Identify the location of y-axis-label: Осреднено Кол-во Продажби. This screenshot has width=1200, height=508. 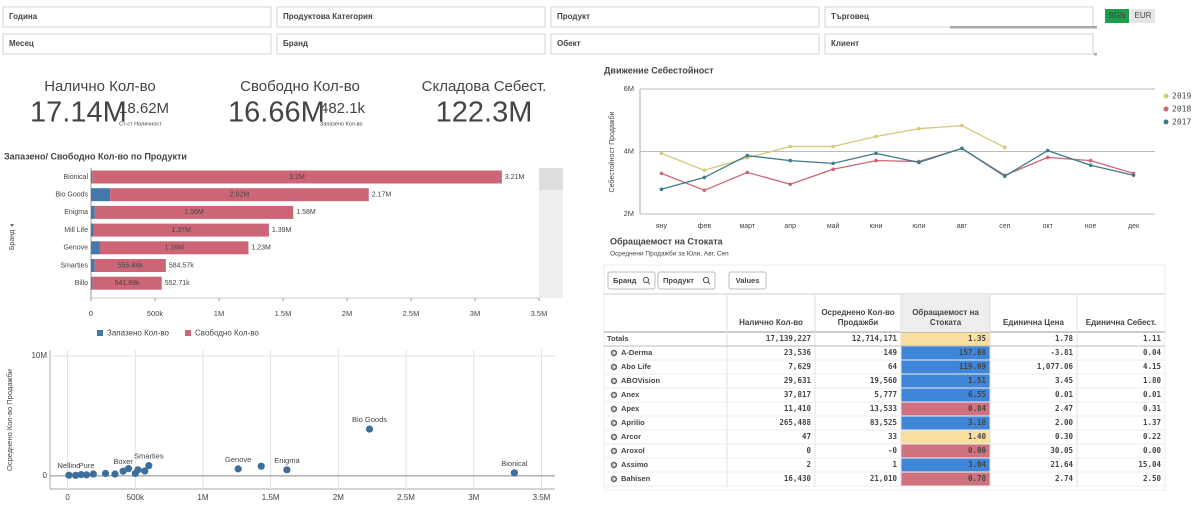
(9, 420).